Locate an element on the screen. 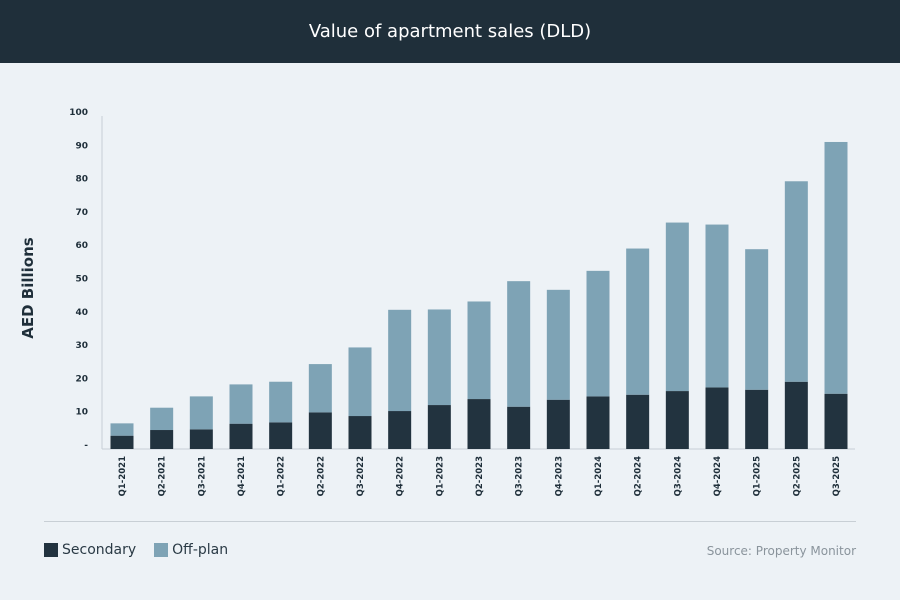 The height and width of the screenshot is (600, 900). y-tick-label: 10 is located at coordinates (81, 413).